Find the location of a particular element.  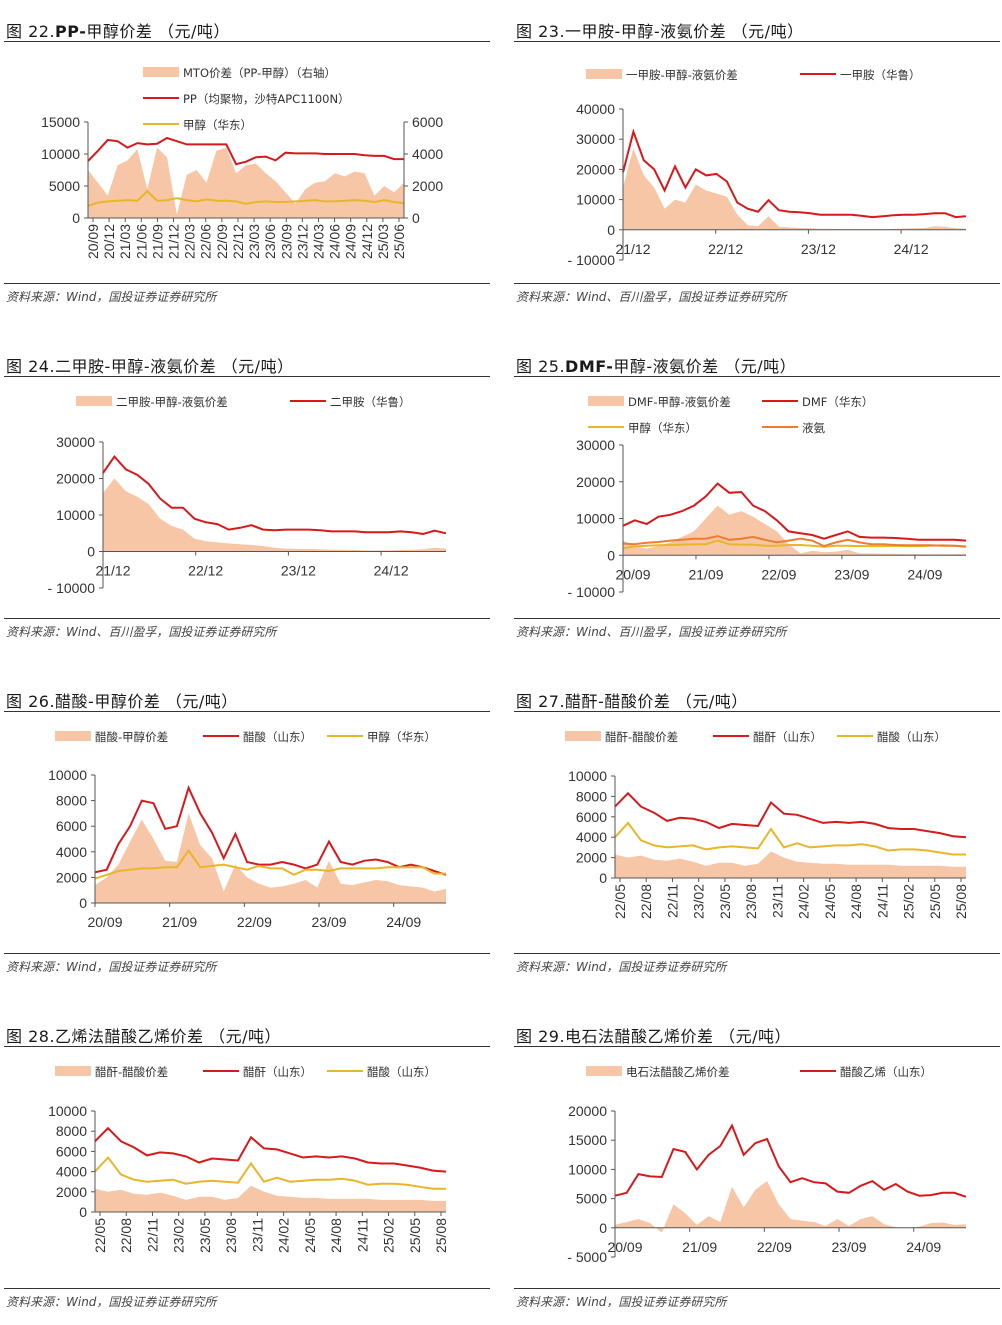

x-tick-label: 24/05 is located at coordinates (830, 901).